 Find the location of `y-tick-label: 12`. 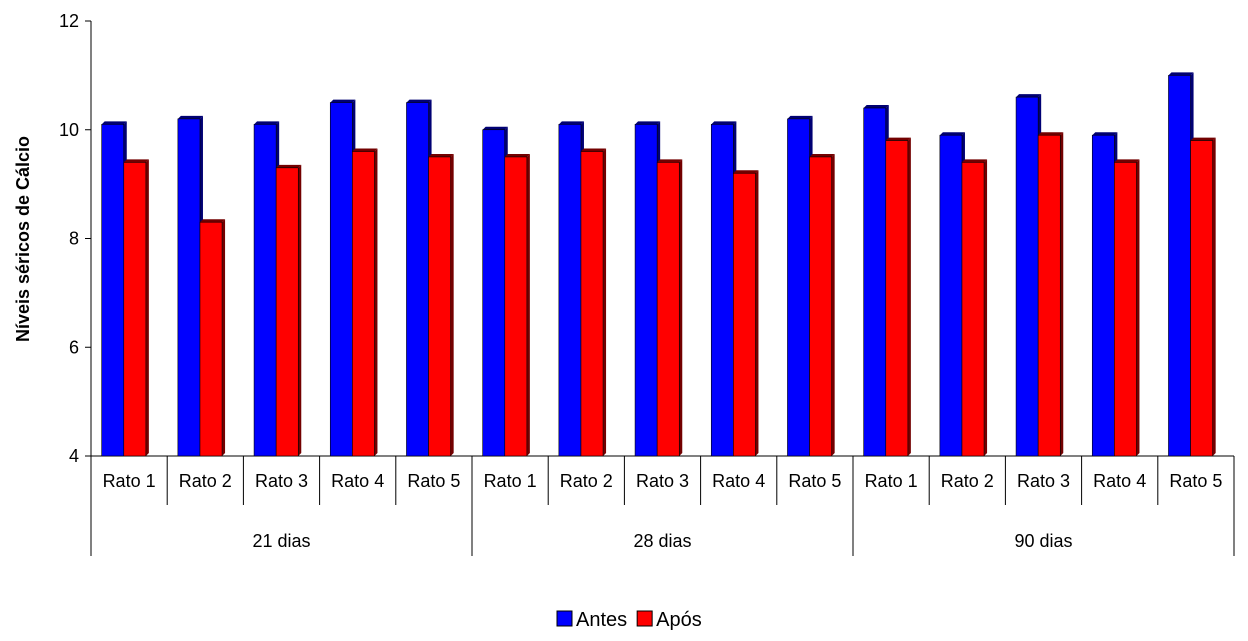

y-tick-label: 12 is located at coordinates (69, 21).